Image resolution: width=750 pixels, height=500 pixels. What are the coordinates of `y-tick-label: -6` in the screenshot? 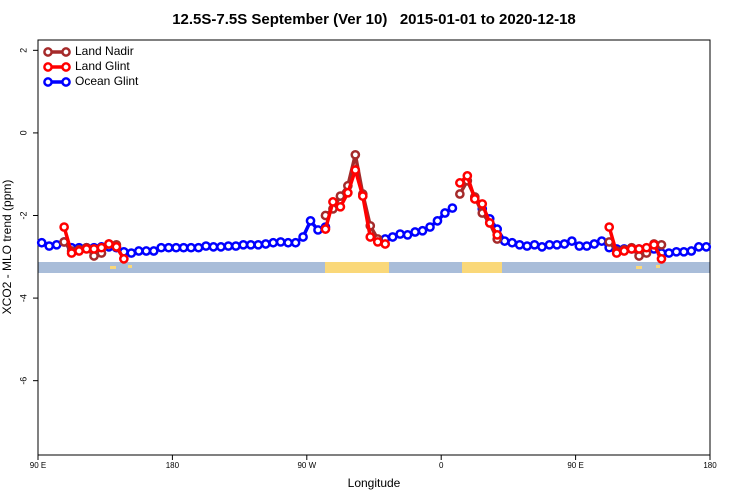 It's located at (23, 381).